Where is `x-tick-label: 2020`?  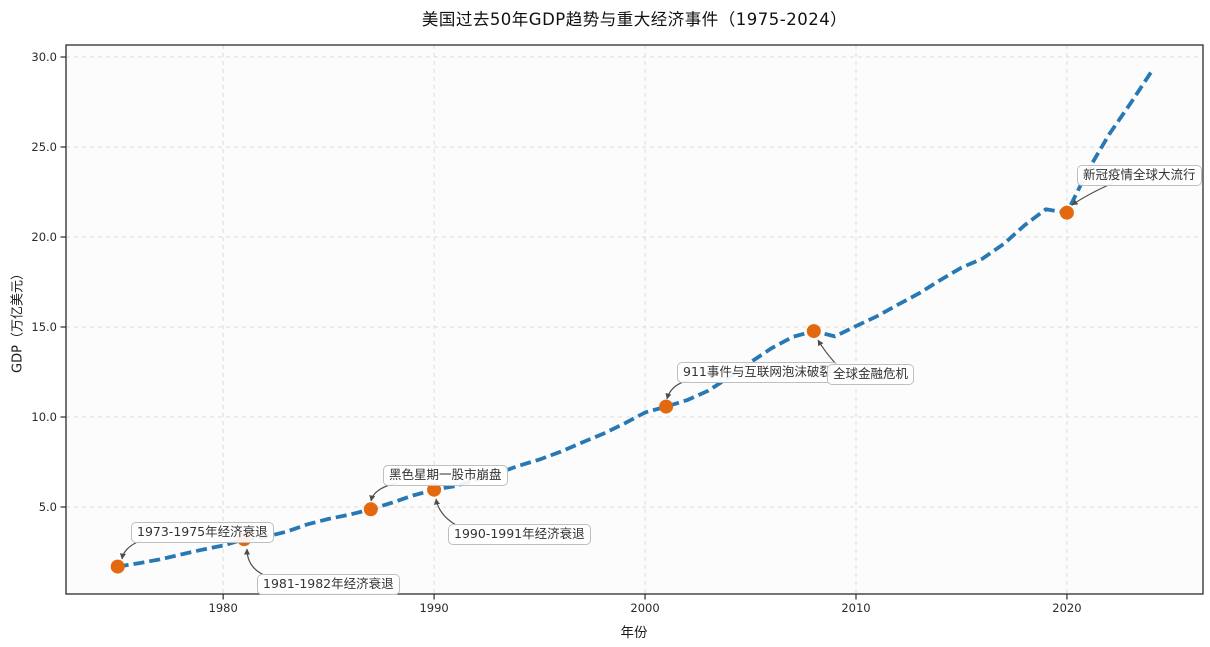
x-tick-label: 2020 is located at coordinates (1066, 608).